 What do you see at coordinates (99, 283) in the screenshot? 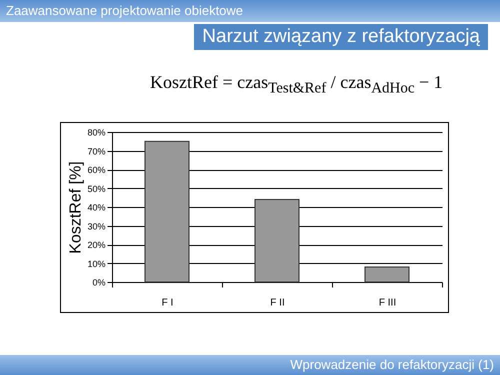
I see `y-tick-label: 0%` at bounding box center [99, 283].